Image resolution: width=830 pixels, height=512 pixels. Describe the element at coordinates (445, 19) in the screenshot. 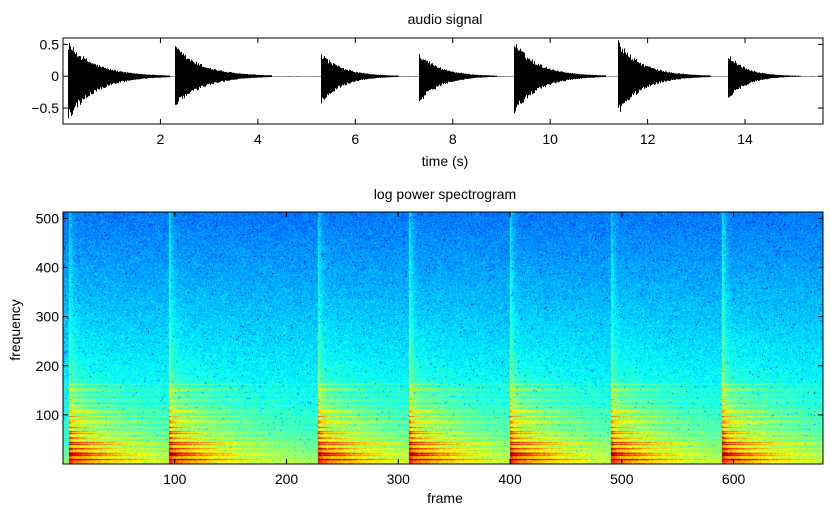

I see `audio-signal-title: audio signal` at that location.